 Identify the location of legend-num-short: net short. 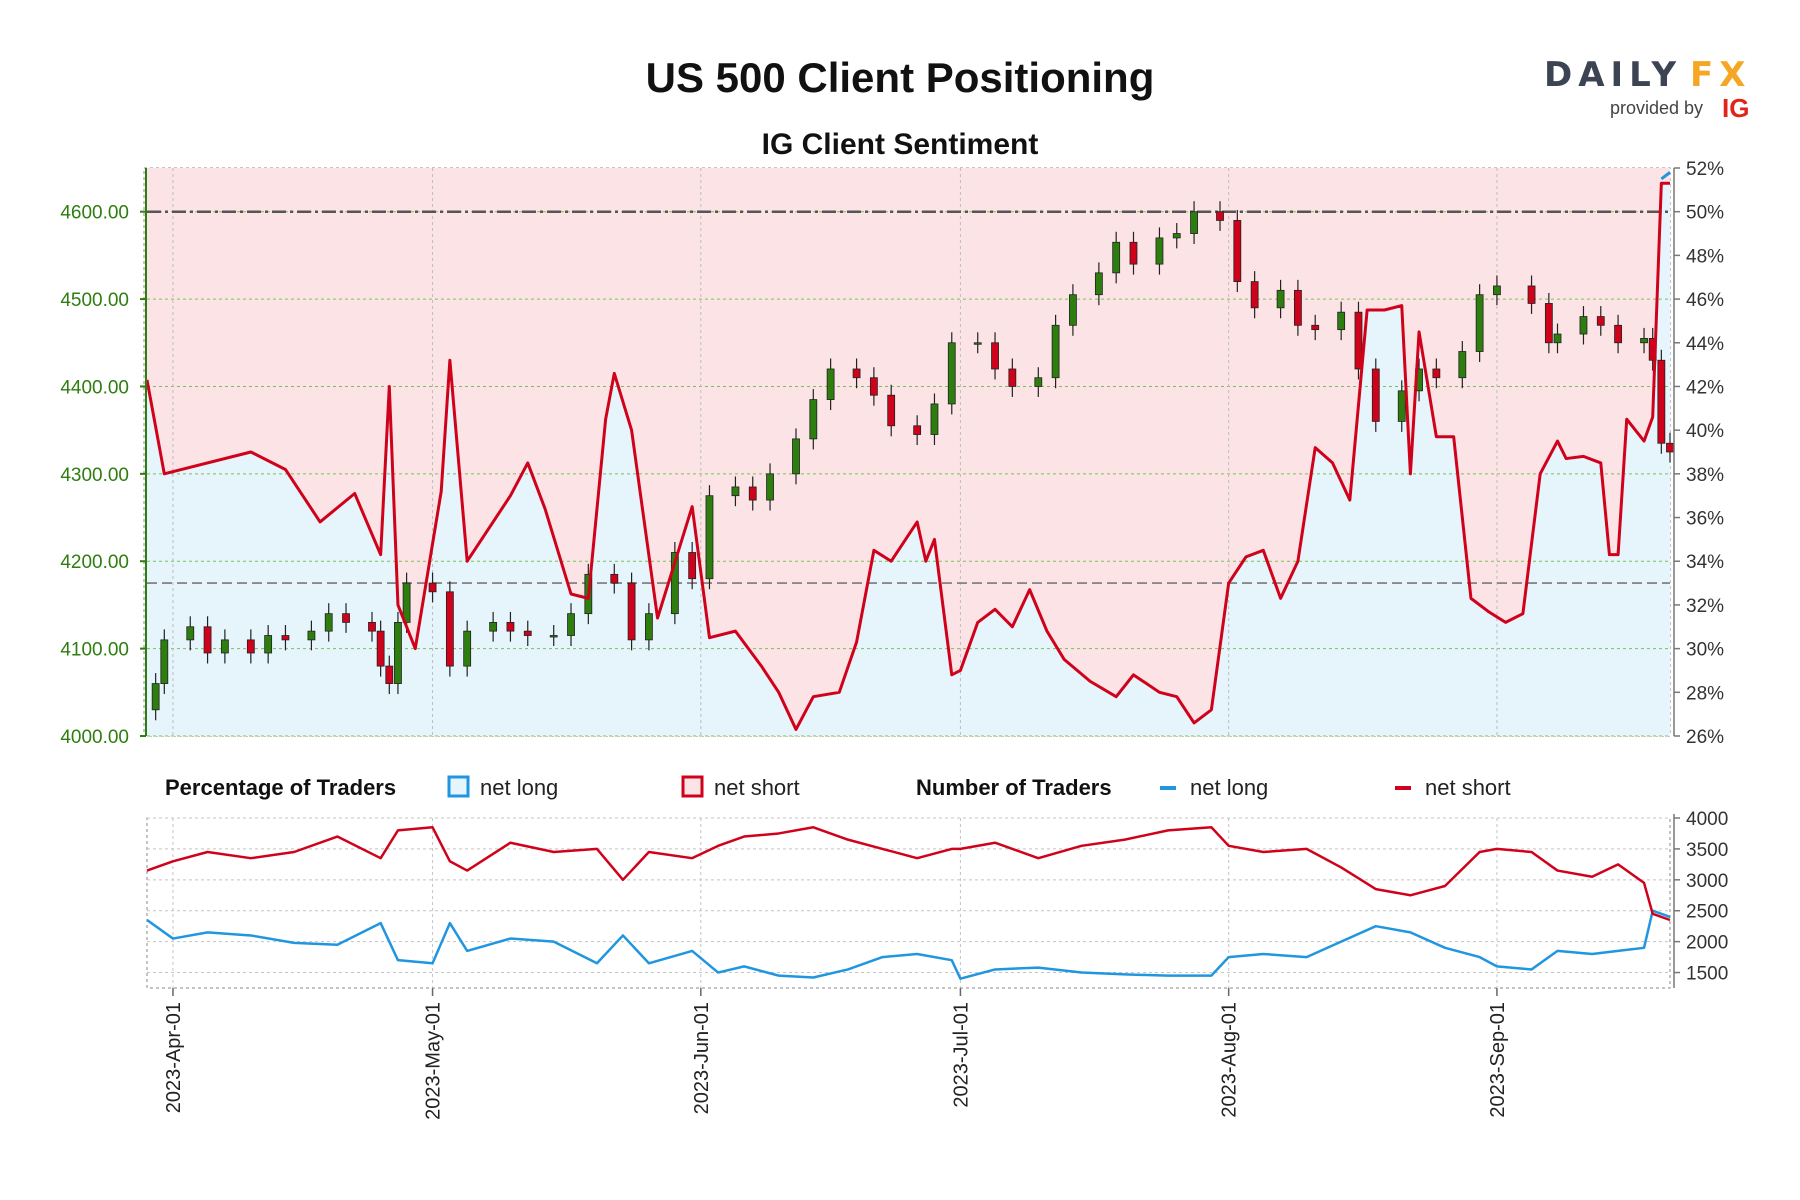
(1468, 787).